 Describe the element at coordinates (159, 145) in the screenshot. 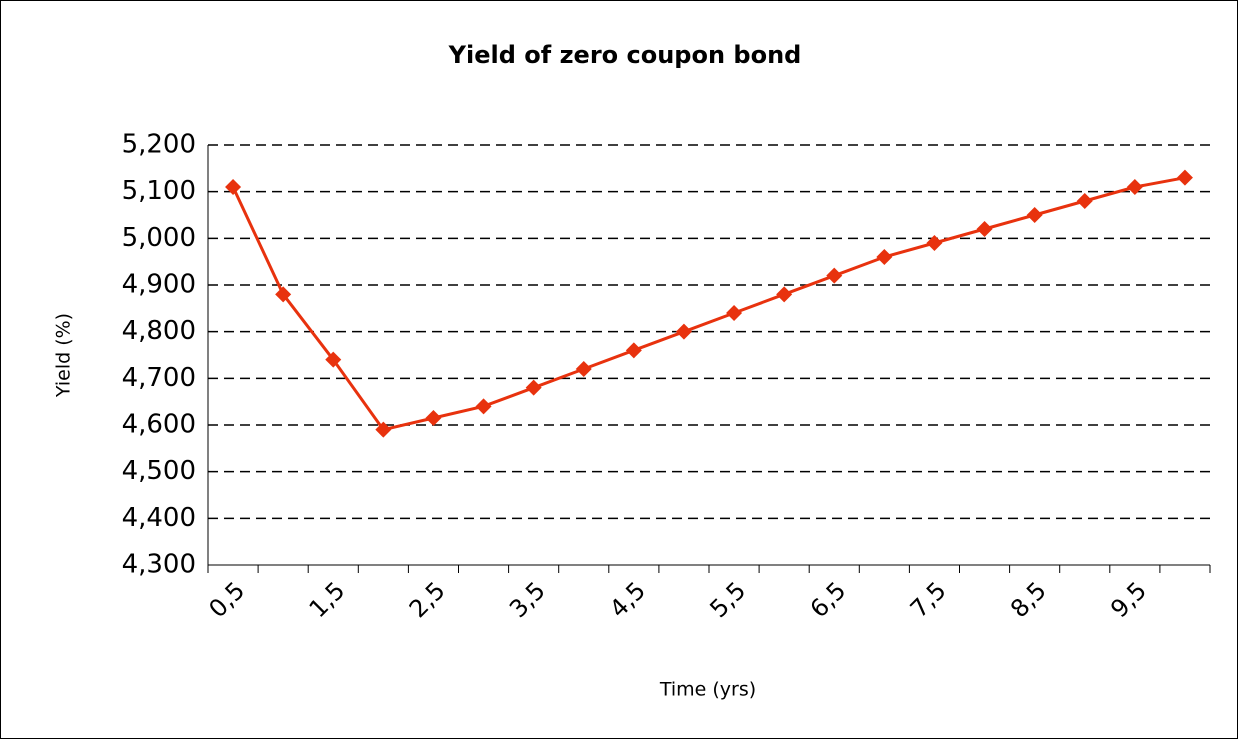

I see `y-tick-label: 5,200` at that location.